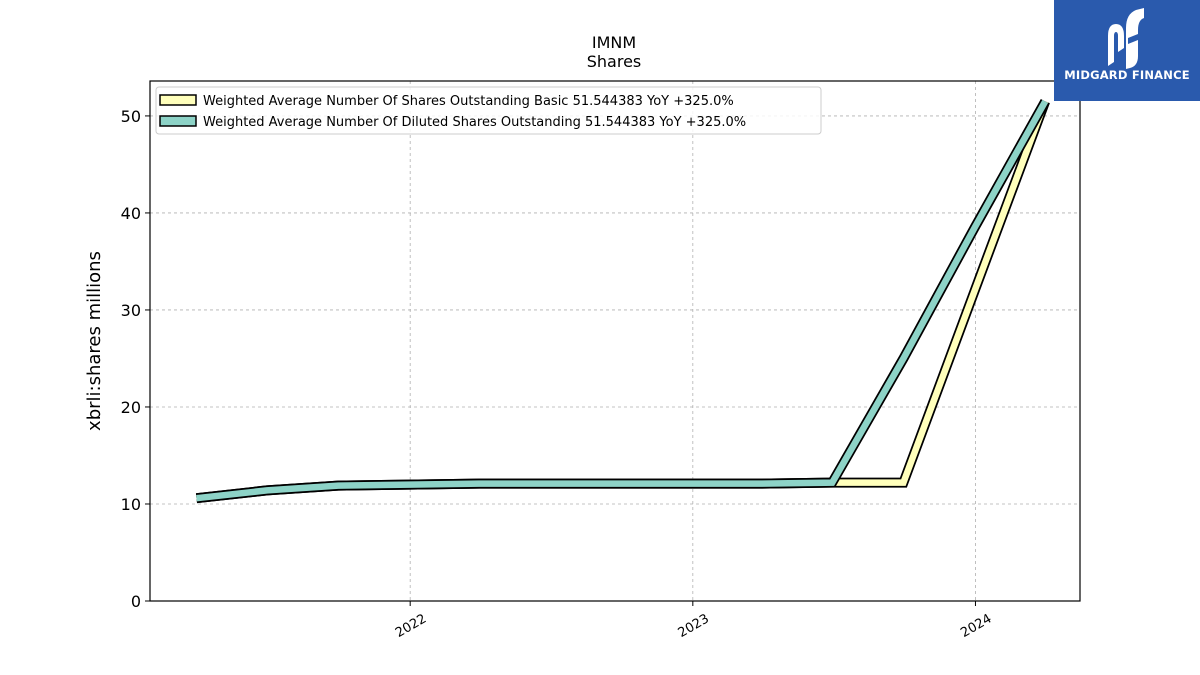 The image size is (1200, 675). I want to click on logo-text: MIDGARD FINANCE, so click(1127, 75).